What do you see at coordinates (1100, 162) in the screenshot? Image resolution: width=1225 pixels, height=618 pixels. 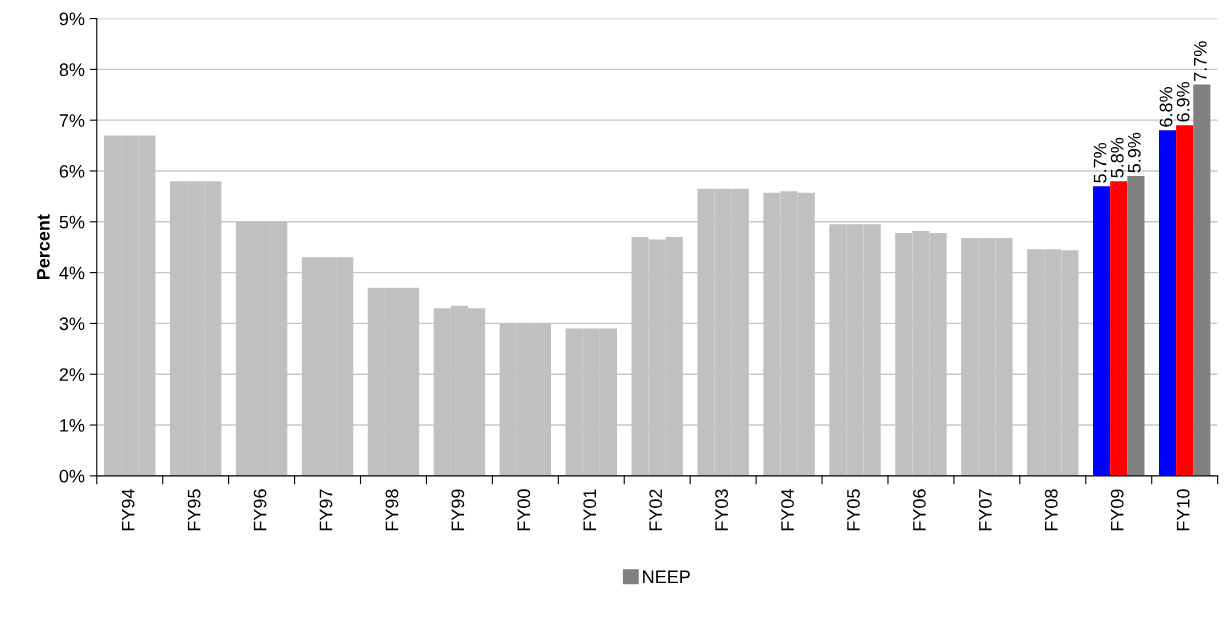 I see `data-label: 5.7%` at bounding box center [1100, 162].